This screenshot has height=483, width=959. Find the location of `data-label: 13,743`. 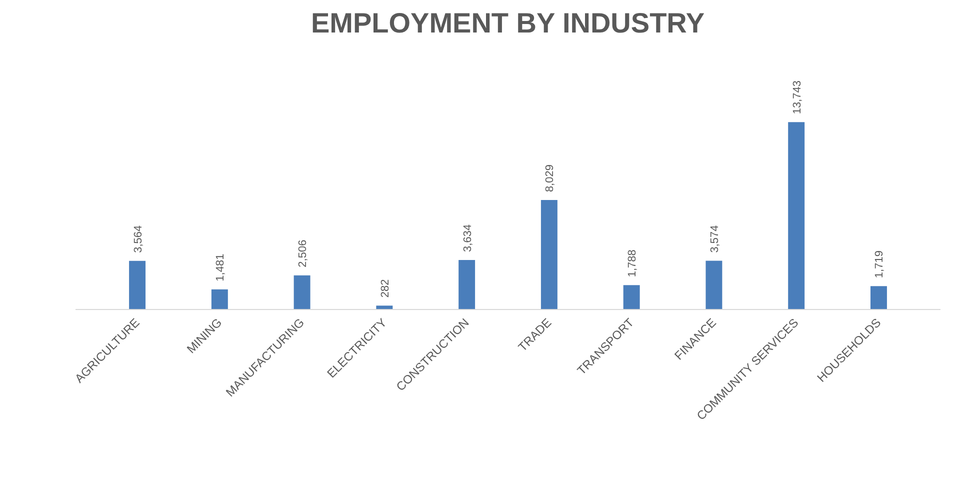

data-label: 13,743 is located at coordinates (797, 97).